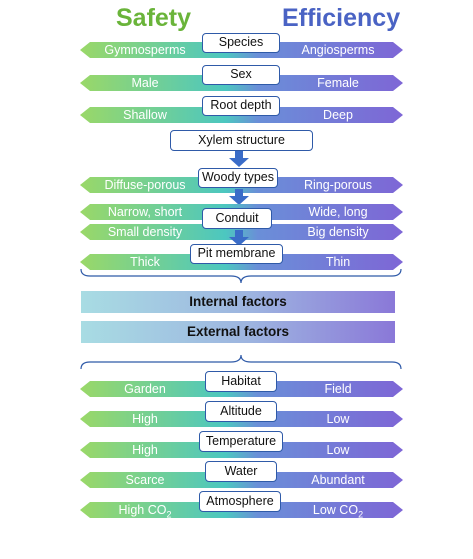 The height and width of the screenshot is (559, 473). Describe the element at coordinates (145, 212) in the screenshot. I see `row-left-label: Narrow, short` at that location.